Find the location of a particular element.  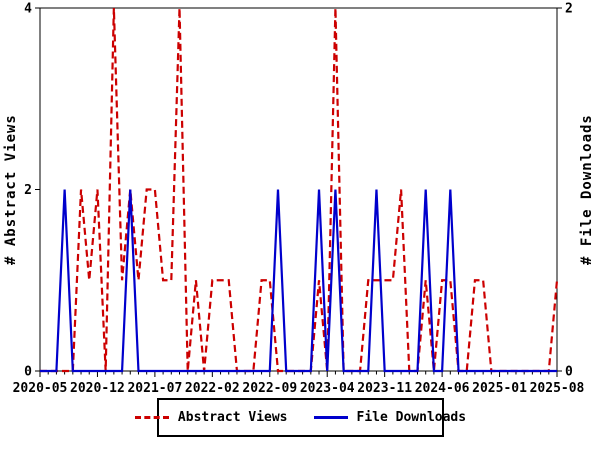

left-axis-title: # Abstract Views is located at coordinates (11, 189).